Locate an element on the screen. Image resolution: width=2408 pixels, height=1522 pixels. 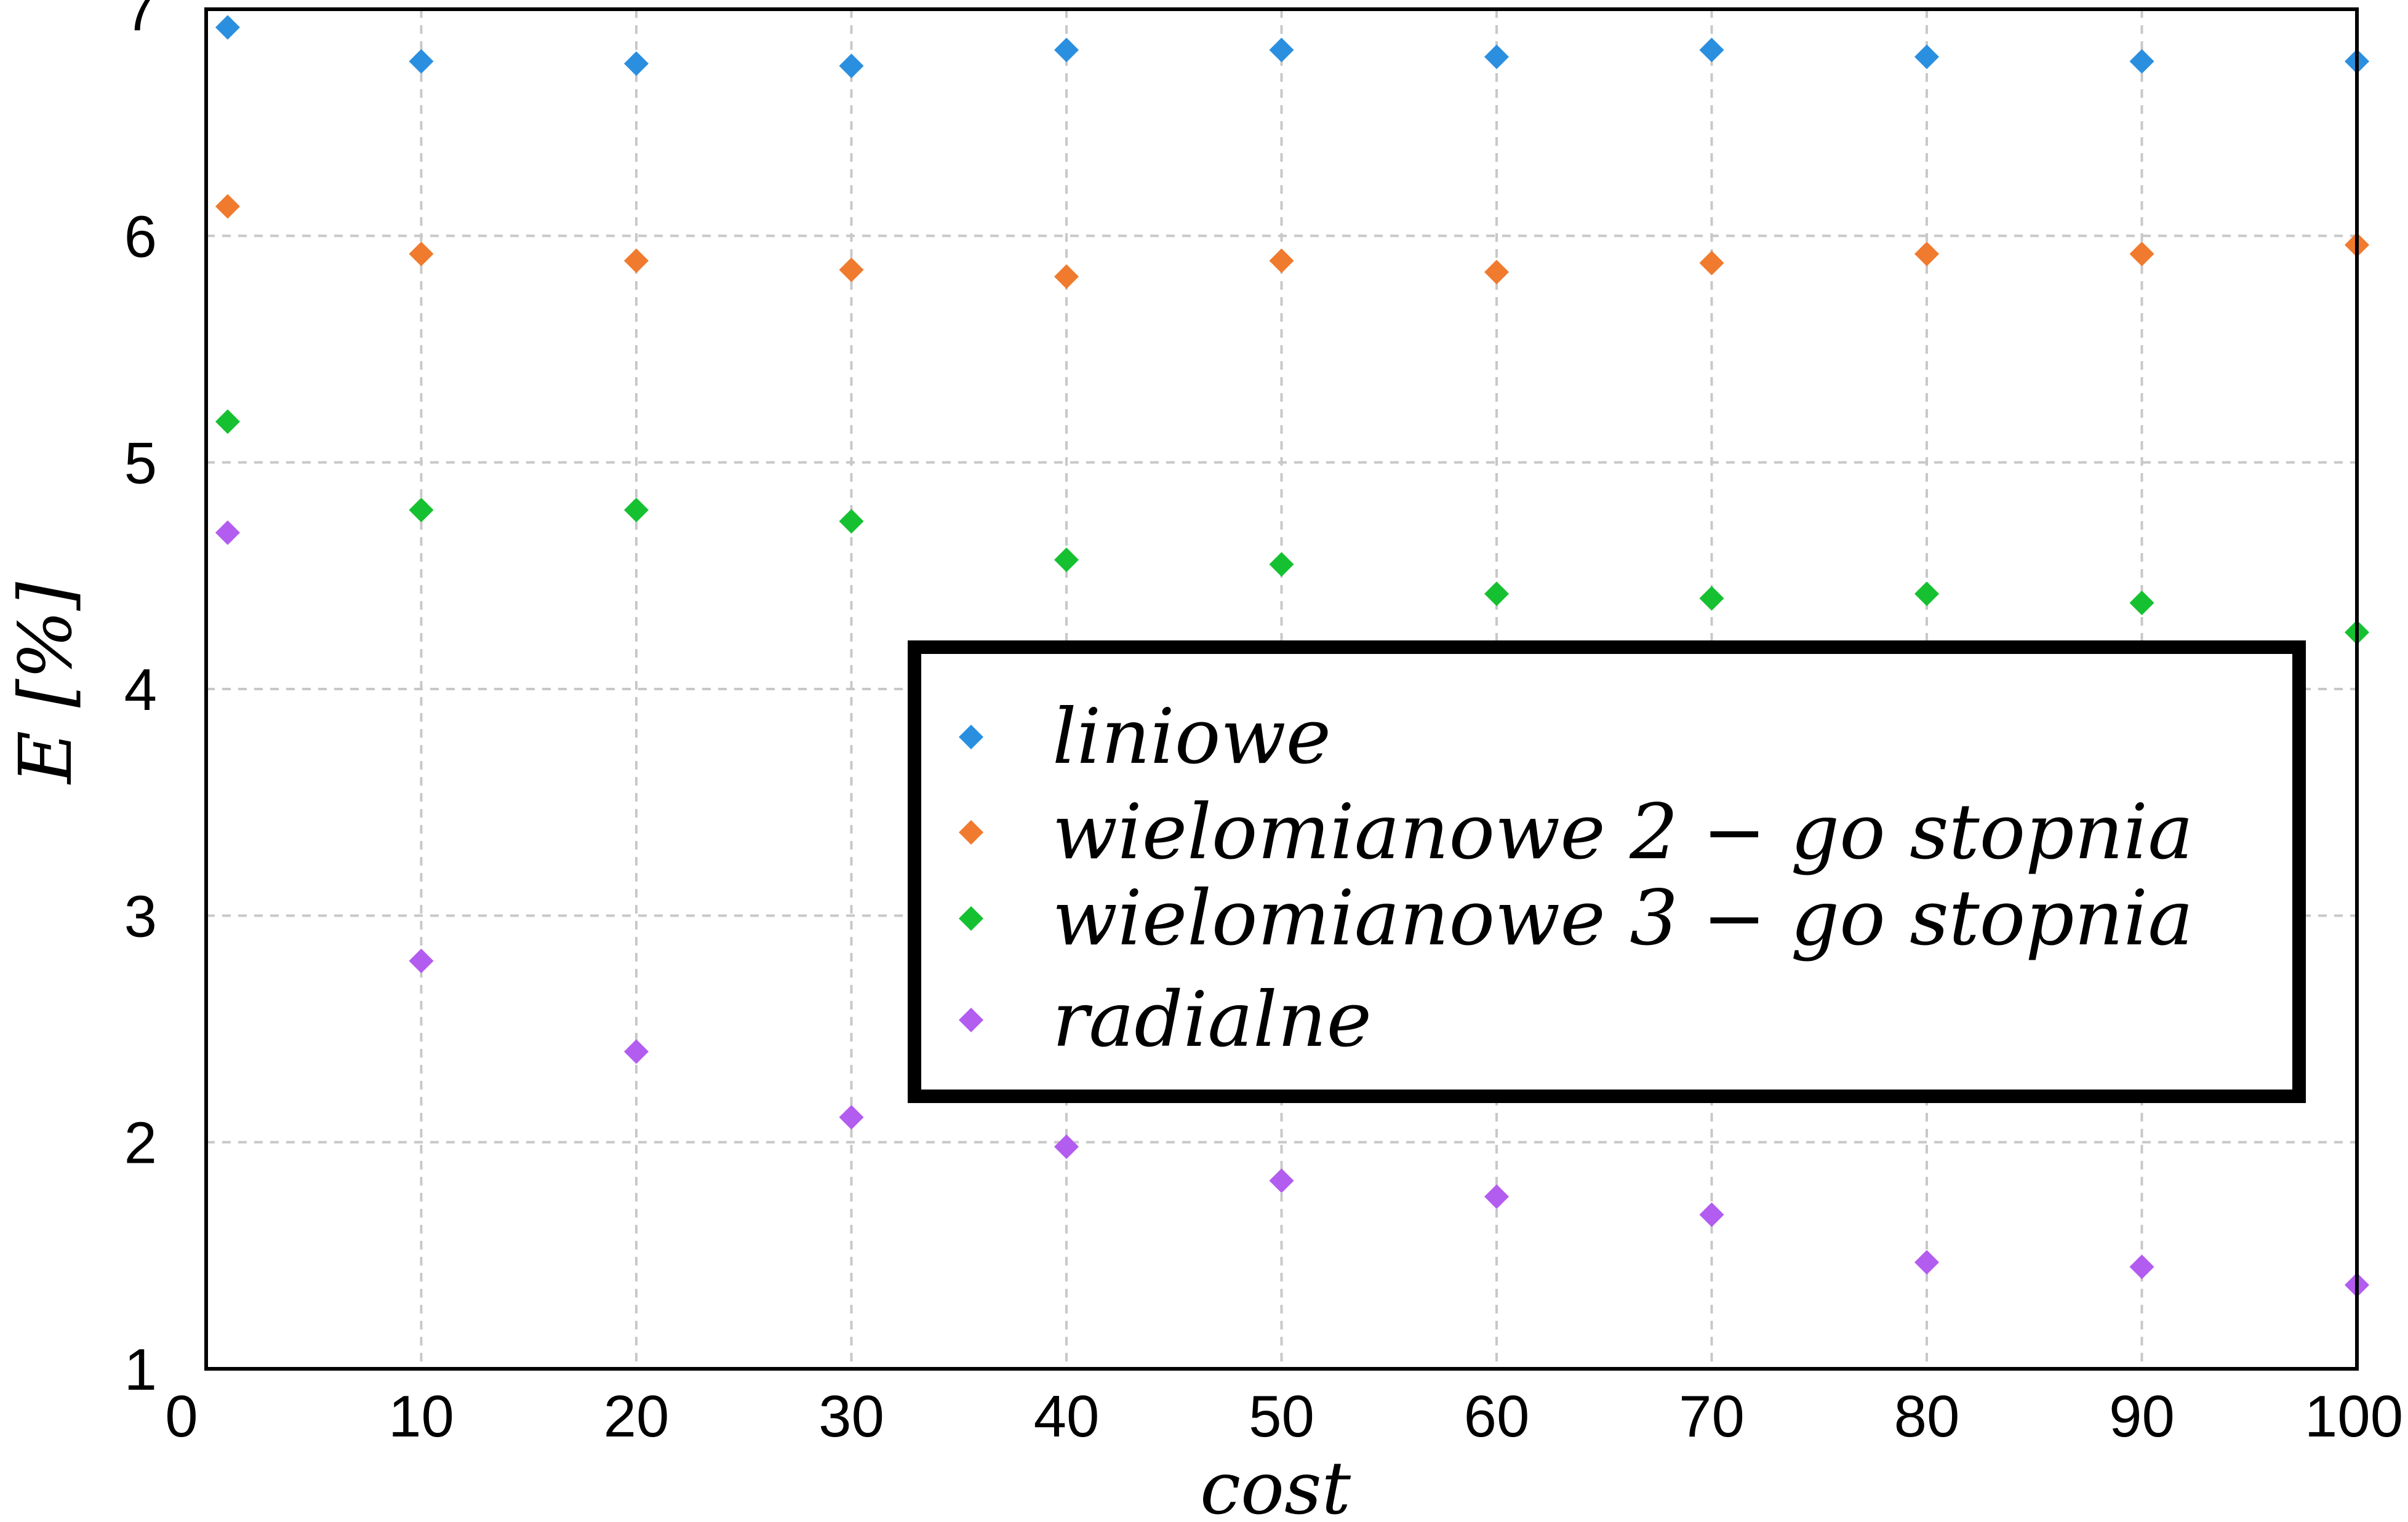
x-tick-label: 50 is located at coordinates (1281, 1417).